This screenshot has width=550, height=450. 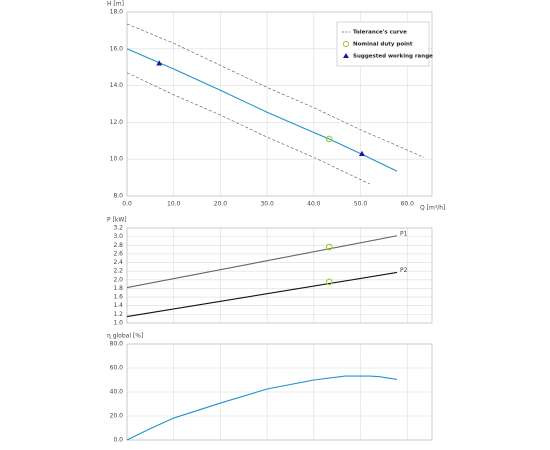 What do you see at coordinates (361, 204) in the screenshot?
I see `x-tick-label: 50.0` at bounding box center [361, 204].